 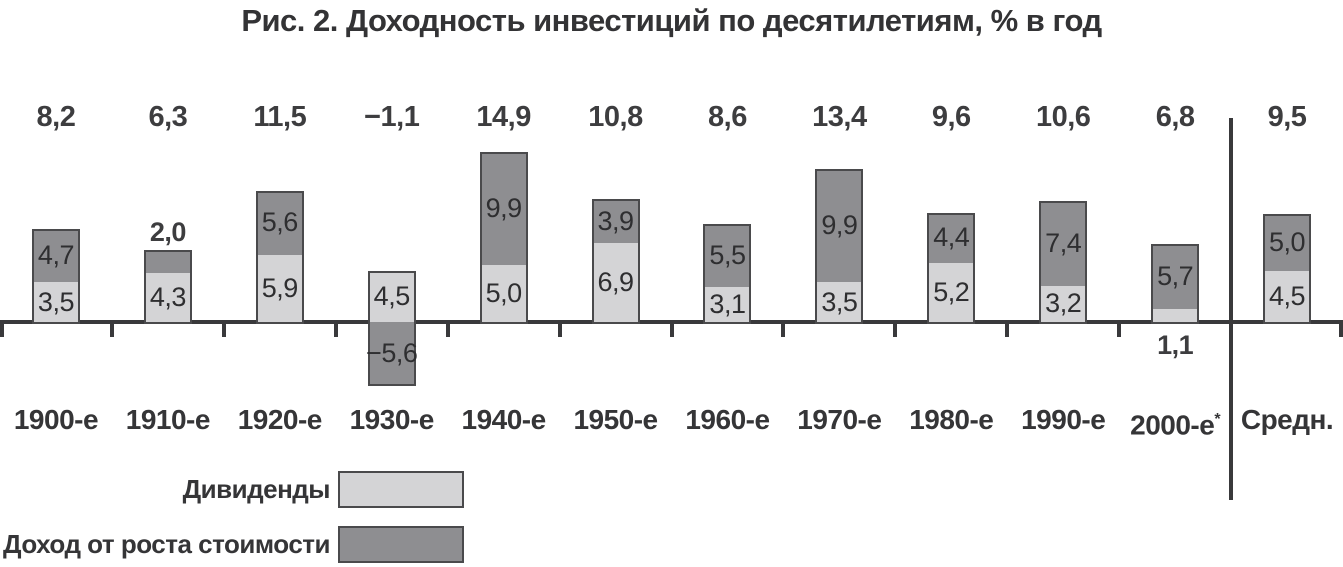 I want to click on bar-total-label: 9,5, so click(x=1287, y=117).